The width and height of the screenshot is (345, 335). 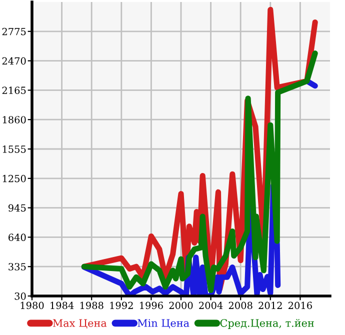 What do you see at coordinates (14, 90) in the screenshot?
I see `y-tick-label: 2165` at bounding box center [14, 90].